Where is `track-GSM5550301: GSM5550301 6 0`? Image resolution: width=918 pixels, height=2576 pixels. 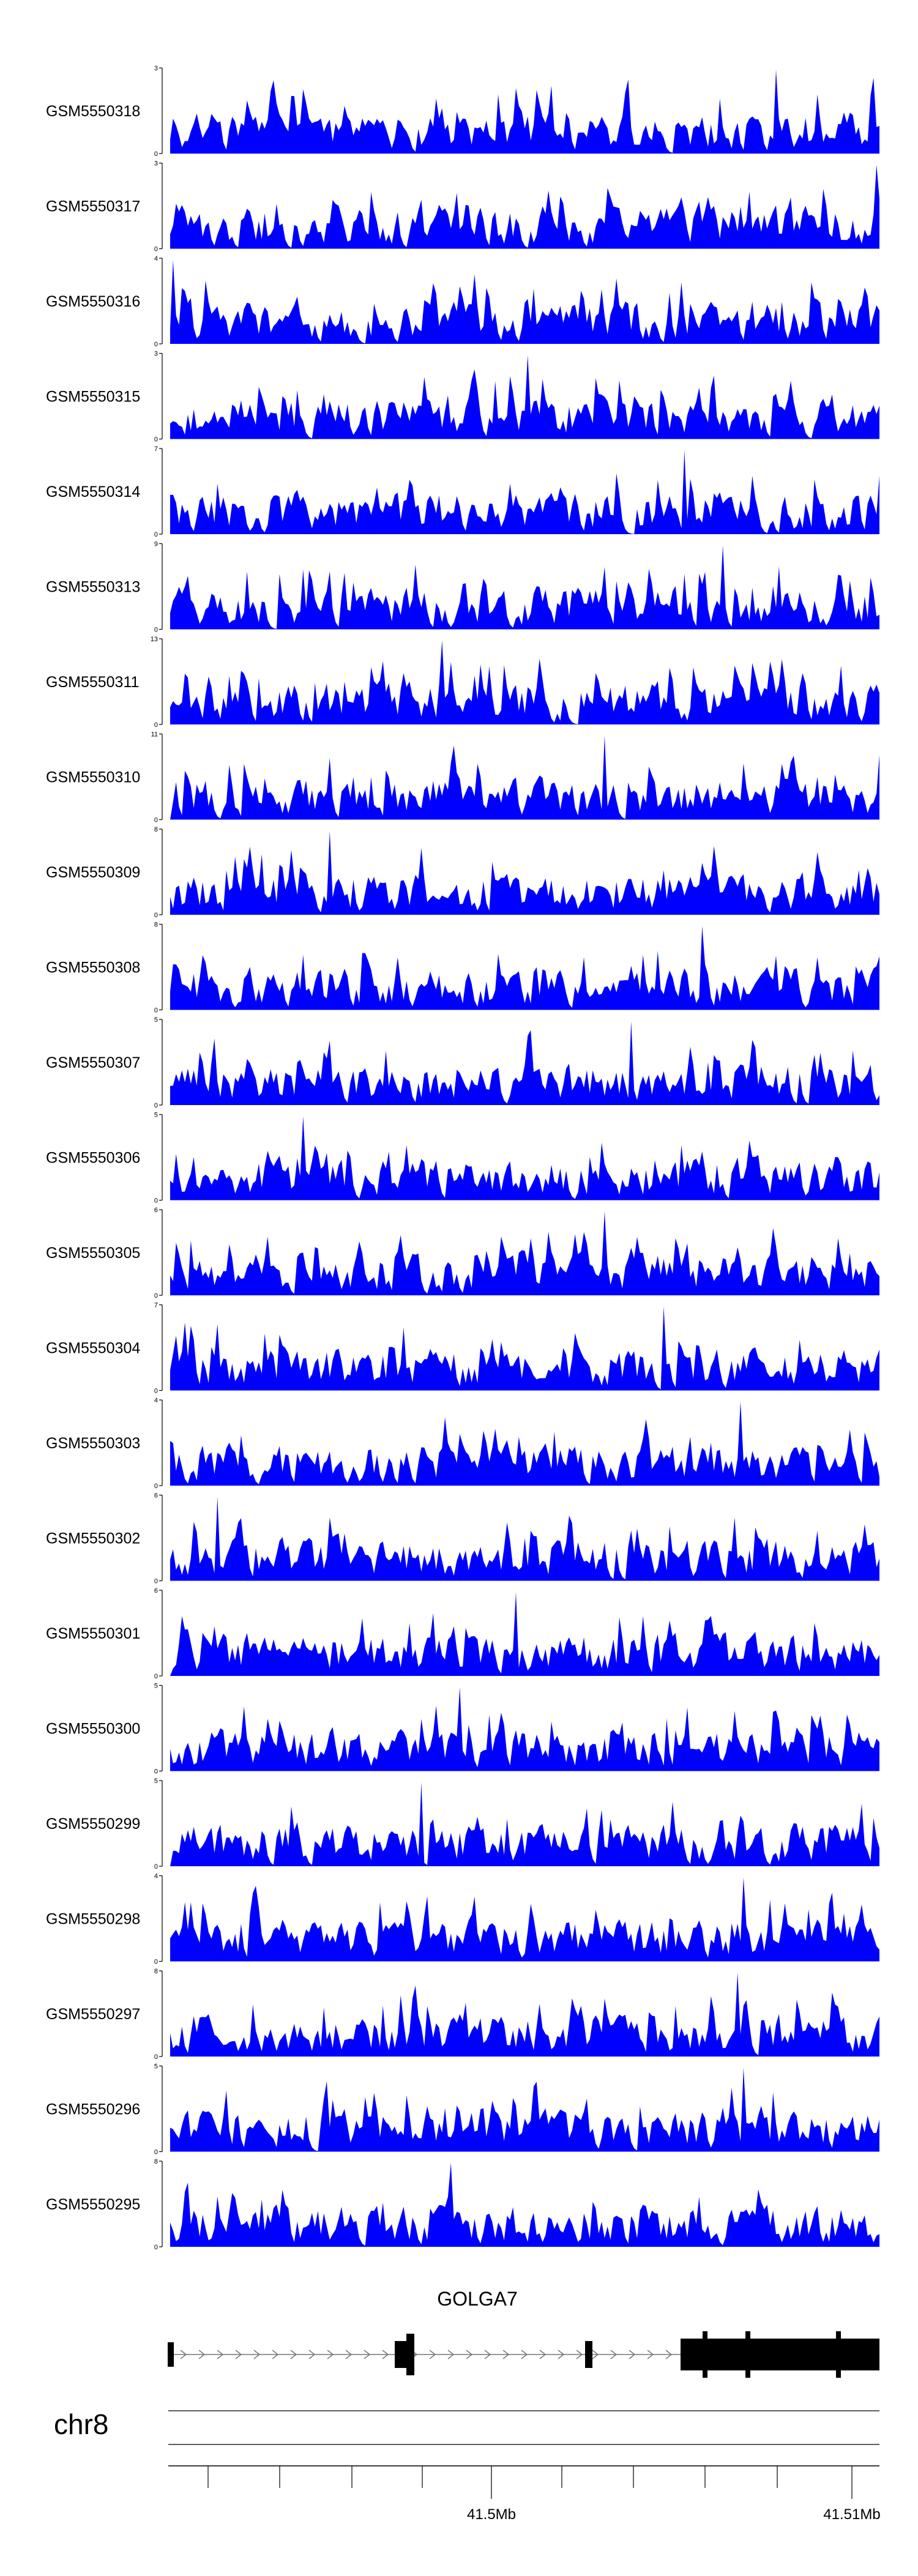
track-GSM5550301: GSM5550301 6 0 is located at coordinates (462, 1633).